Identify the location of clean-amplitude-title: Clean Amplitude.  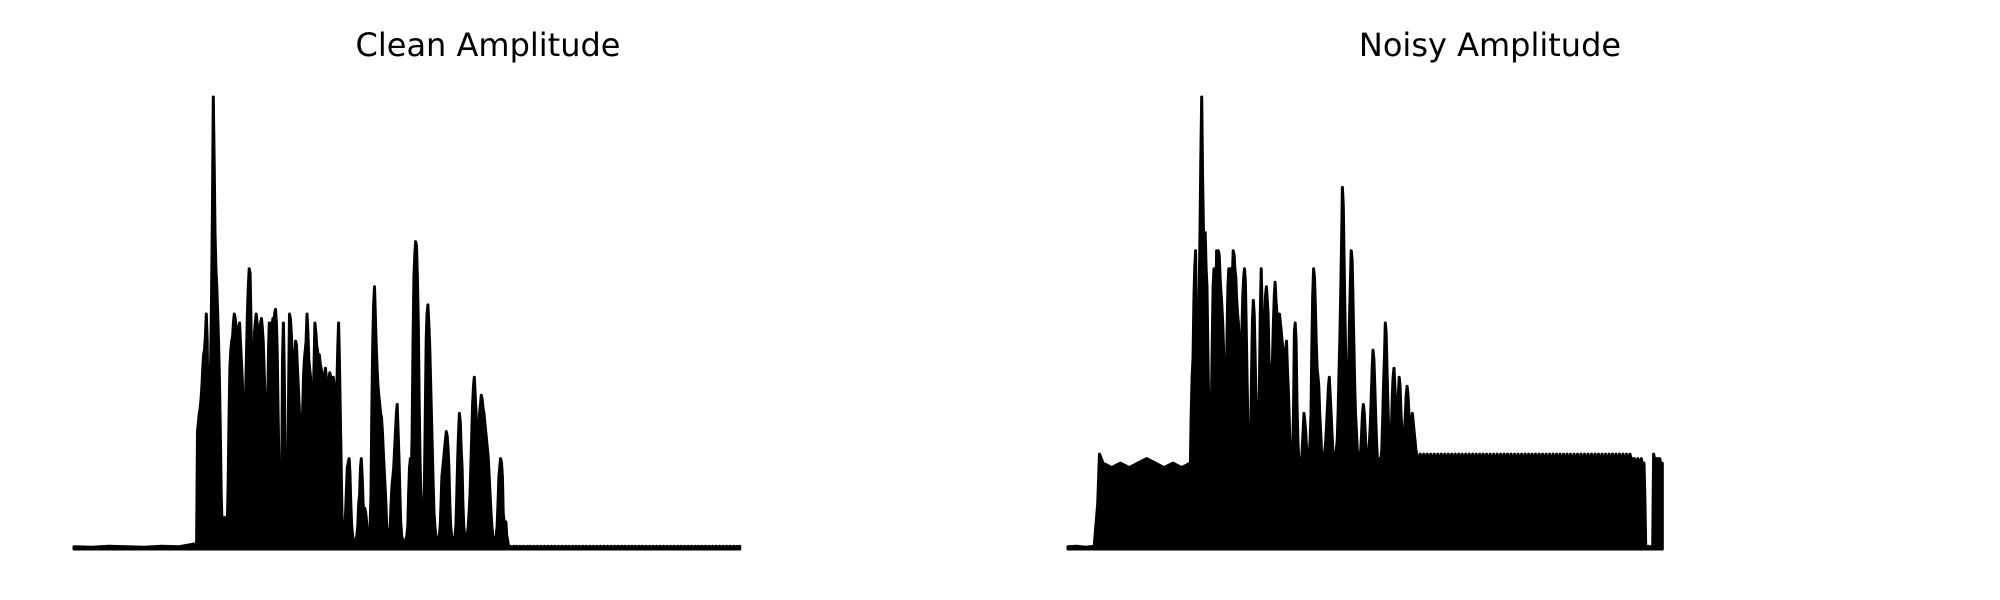
(488, 45).